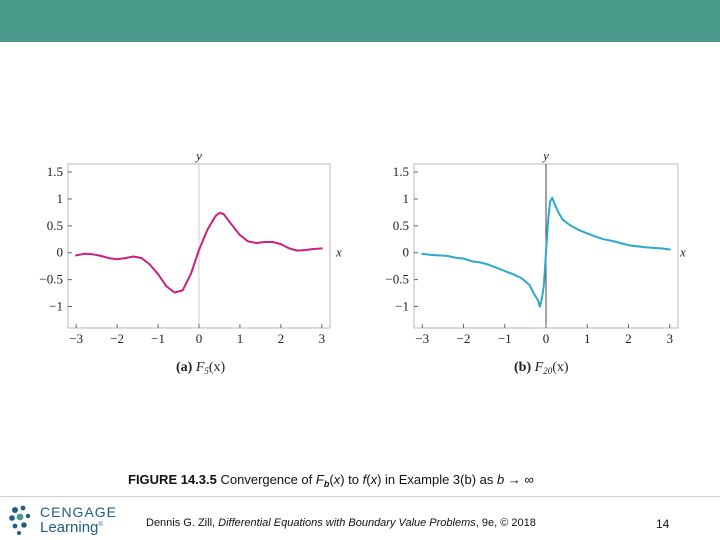 Image resolution: width=720 pixels, height=540 pixels. Describe the element at coordinates (20, 520) in the screenshot. I see `cengage-logo-icon` at that location.